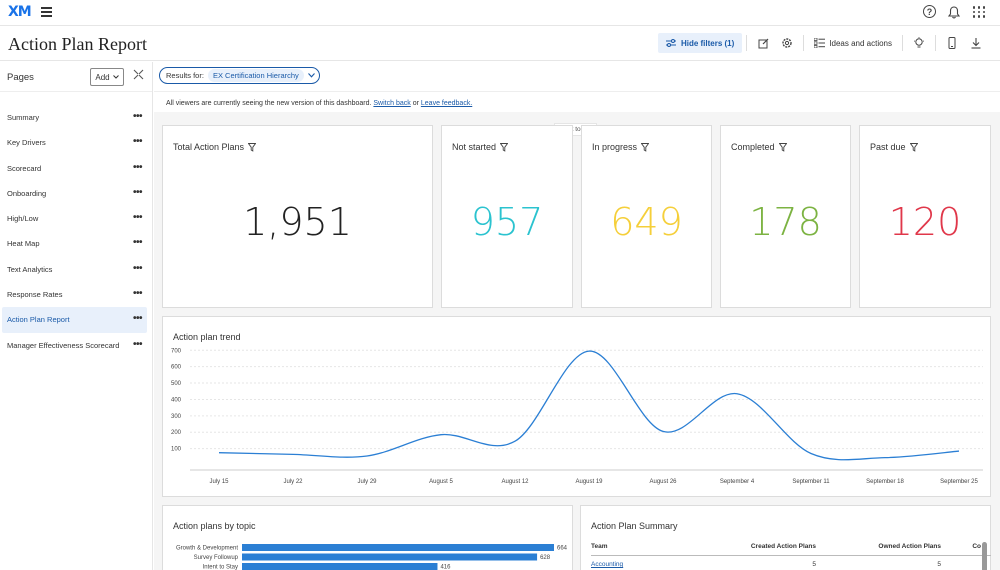 This screenshot has height=570, width=1000. I want to click on x-tick-label: August 12, so click(515, 482).